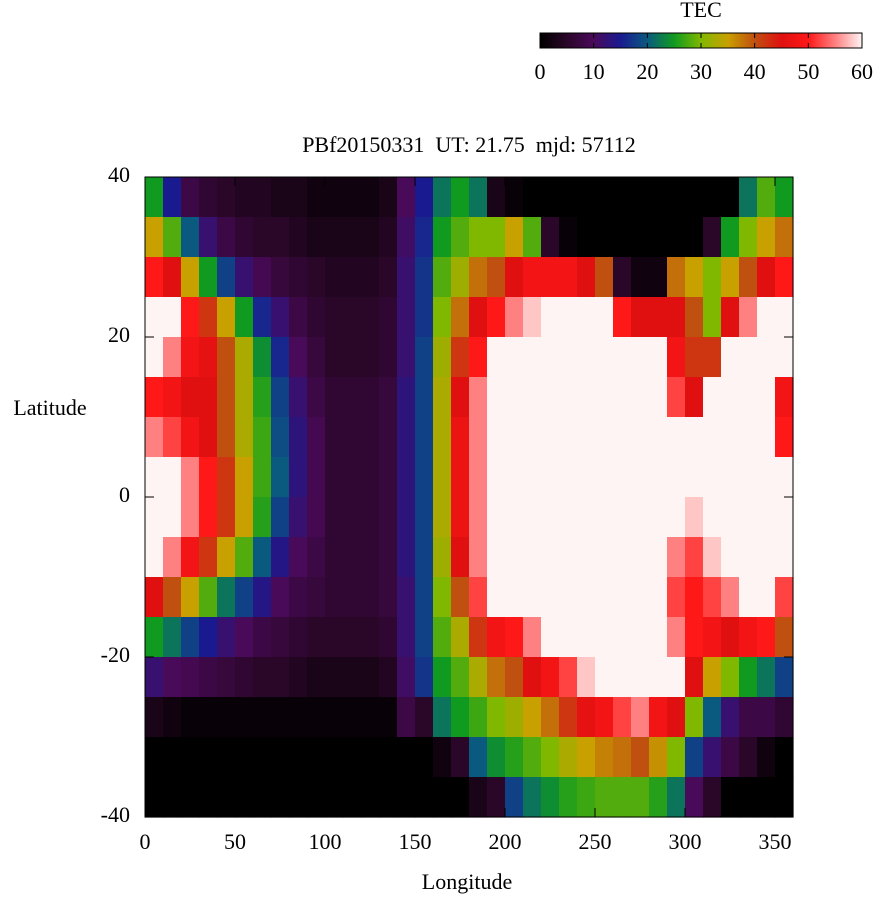 This screenshot has height=900, width=878. I want to click on colorbar-tick-label: 20, so click(647, 71).